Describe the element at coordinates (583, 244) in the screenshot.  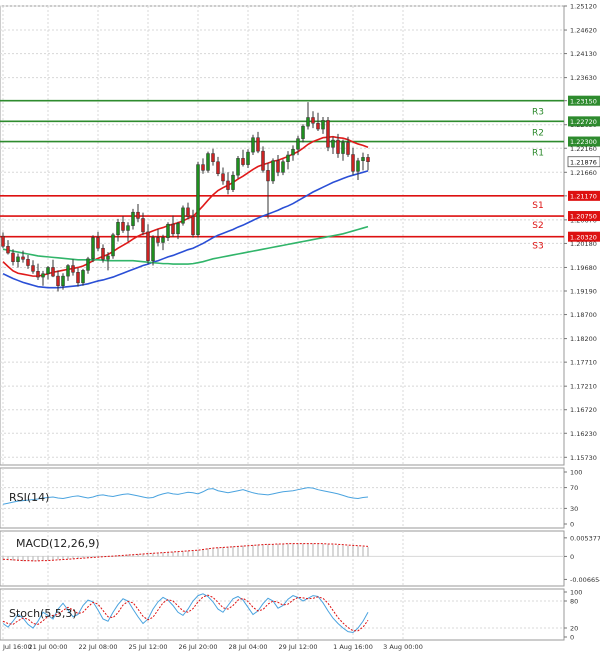
I see `price-tick-label: 1.20180` at that location.